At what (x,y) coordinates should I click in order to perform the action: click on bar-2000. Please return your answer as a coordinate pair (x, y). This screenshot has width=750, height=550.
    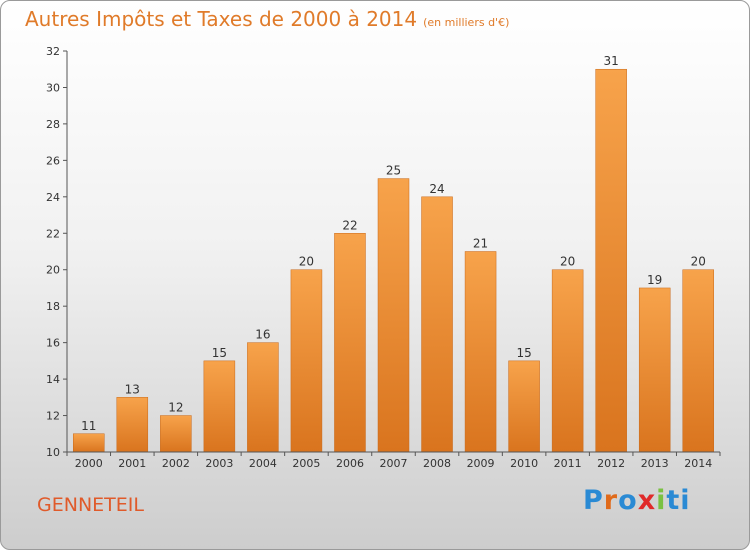
    Looking at the image, I should click on (89, 443).